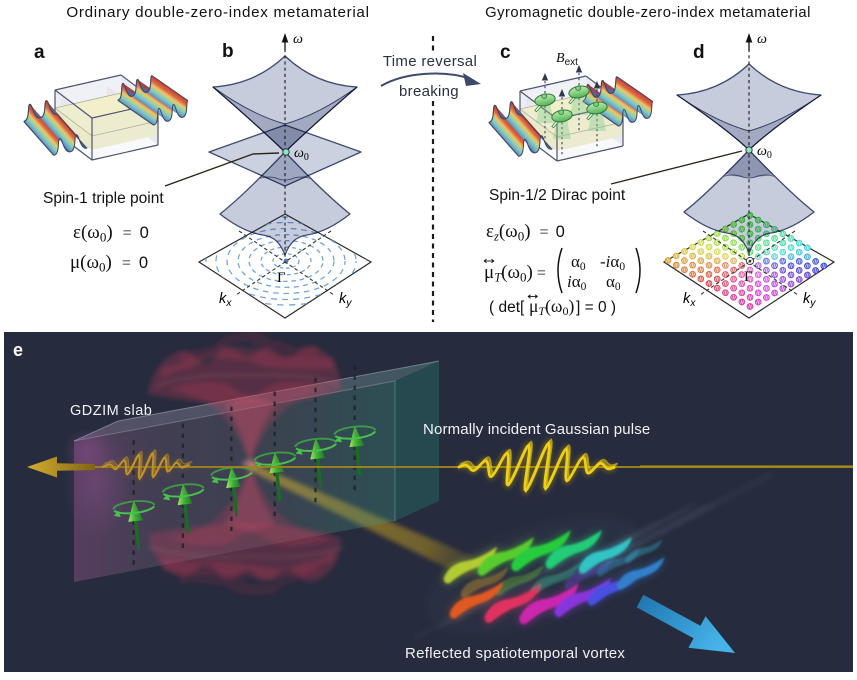 Image resolution: width=857 pixels, height=680 pixels. I want to click on svg-text:Ordinary double-zero-index met: Ordinary double-zero-index metamaterial, so click(217, 12).